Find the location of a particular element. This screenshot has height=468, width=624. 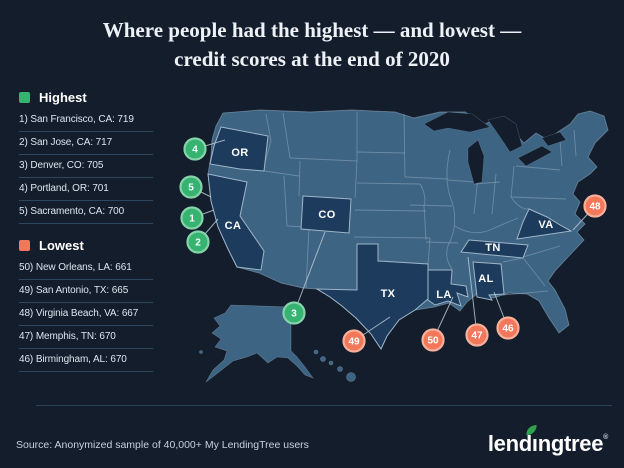

legend-header-lowest: Lowest is located at coordinates (86, 245).